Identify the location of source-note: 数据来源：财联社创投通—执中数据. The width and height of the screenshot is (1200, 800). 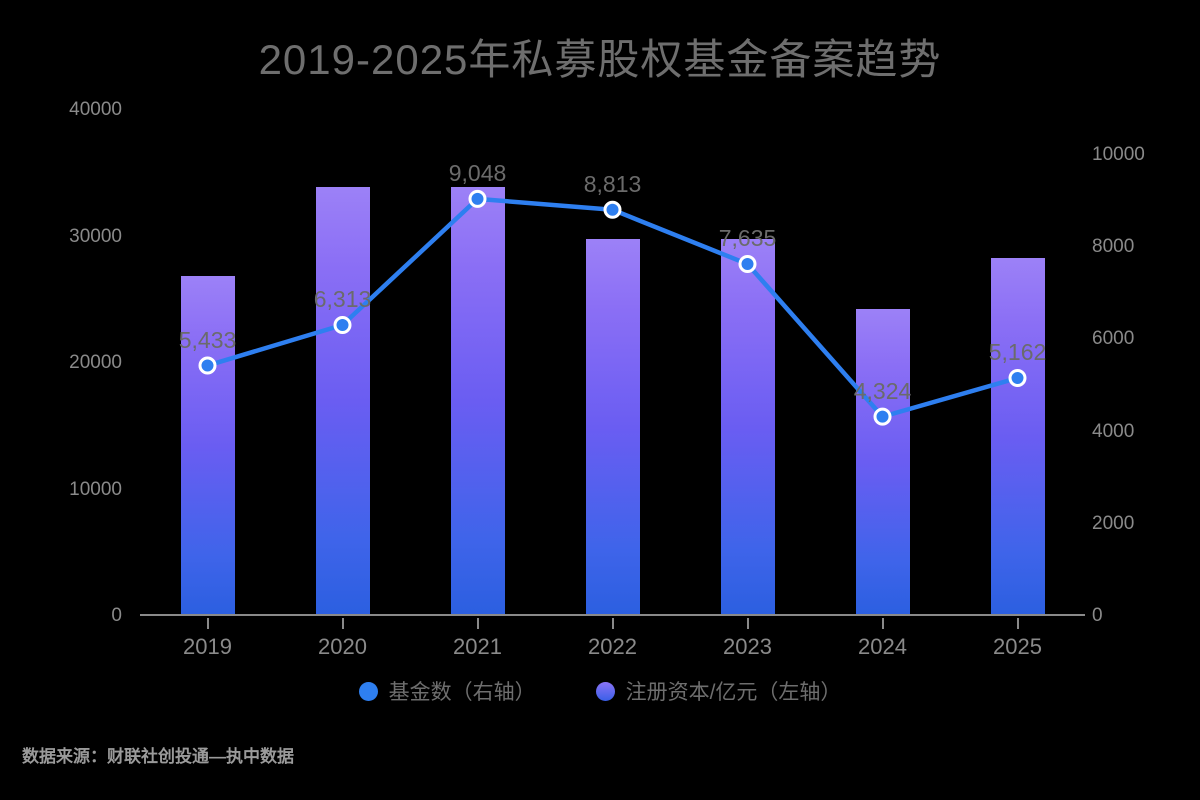
(158, 756).